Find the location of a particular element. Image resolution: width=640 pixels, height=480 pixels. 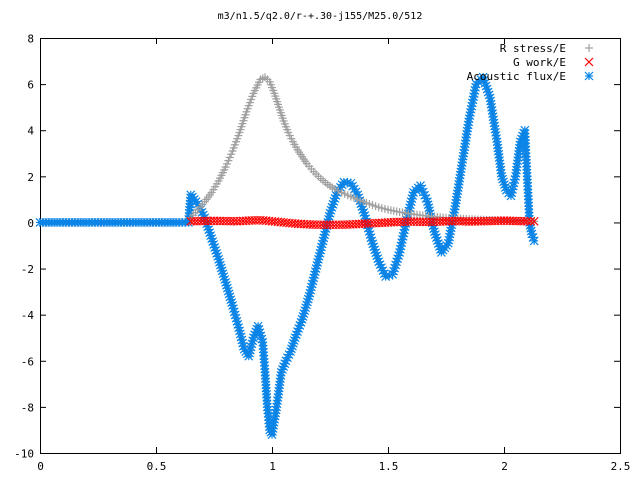

star-marker is located at coordinates (534, 241).